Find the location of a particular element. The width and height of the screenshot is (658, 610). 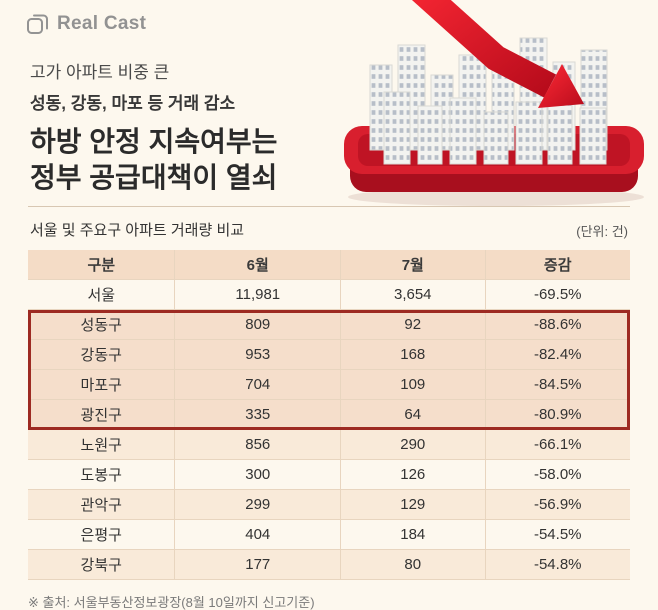

table-row: 도봉구 300 126 -58.0% is located at coordinates (329, 475).